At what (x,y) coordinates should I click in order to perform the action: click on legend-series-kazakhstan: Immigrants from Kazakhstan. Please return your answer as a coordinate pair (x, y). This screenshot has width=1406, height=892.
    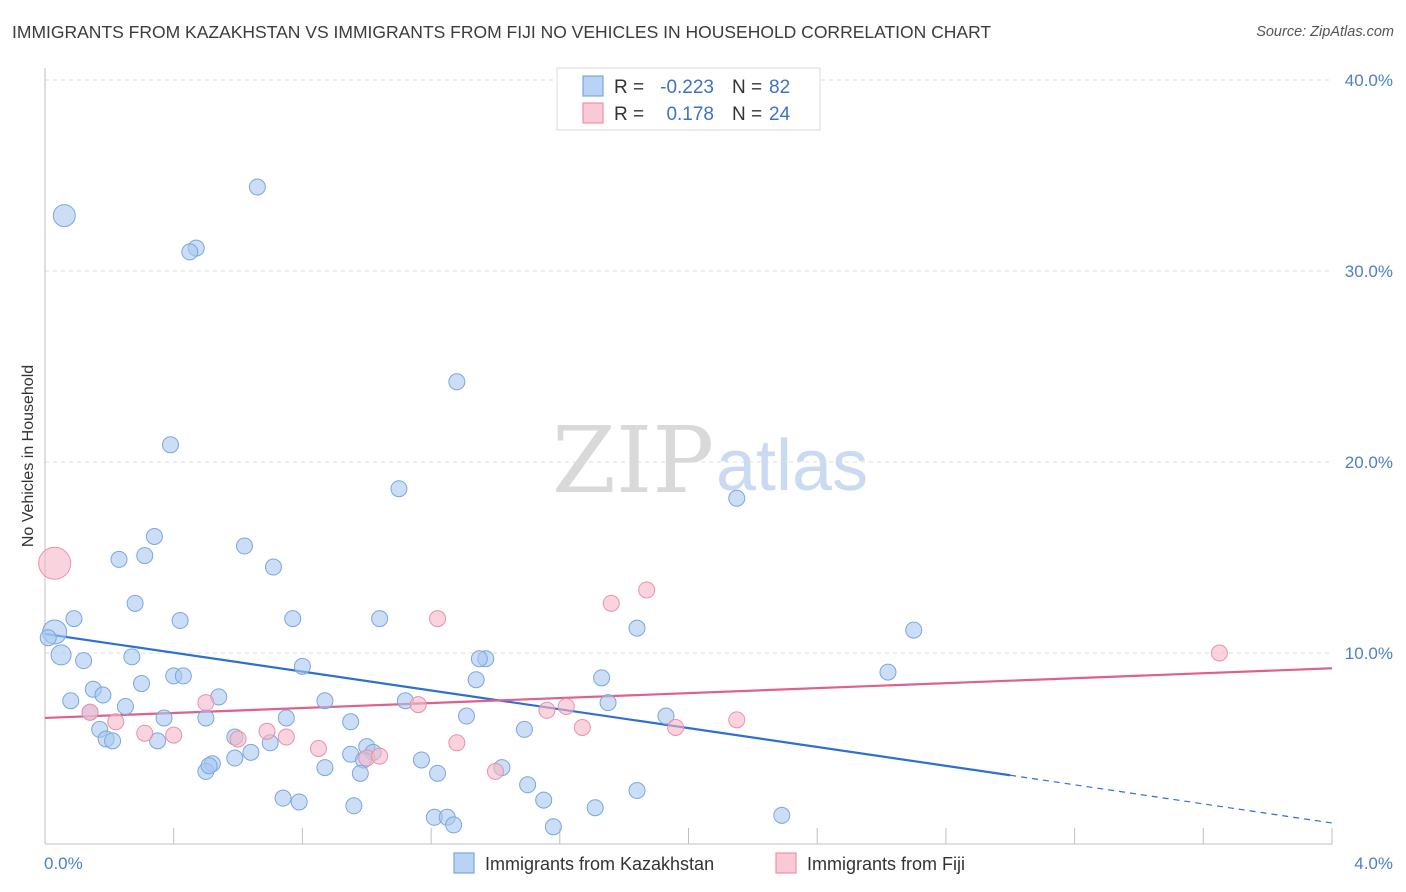
    Looking at the image, I should click on (599, 864).